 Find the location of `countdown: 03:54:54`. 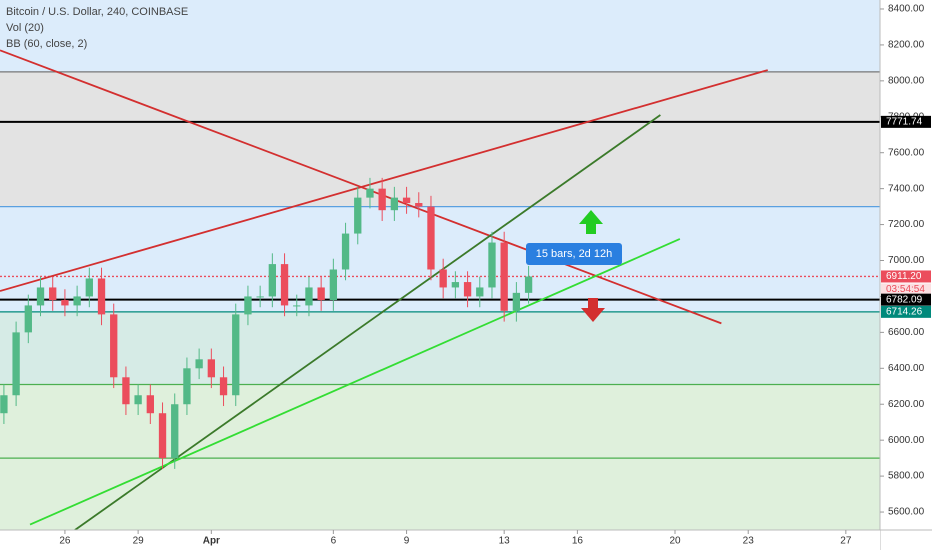

countdown: 03:54:54 is located at coordinates (905, 289).